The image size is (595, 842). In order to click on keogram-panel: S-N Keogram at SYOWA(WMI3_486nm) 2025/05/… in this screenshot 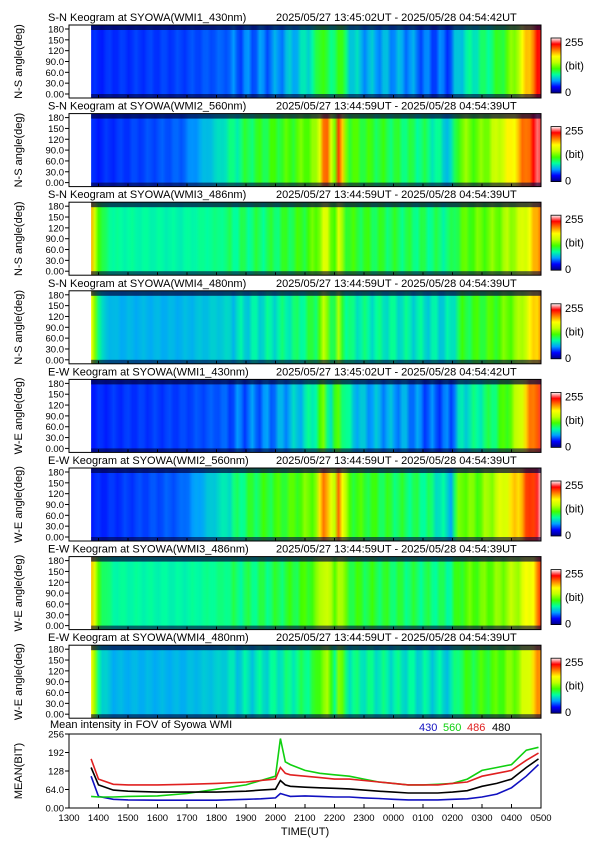, I will do `click(298, 233)`.